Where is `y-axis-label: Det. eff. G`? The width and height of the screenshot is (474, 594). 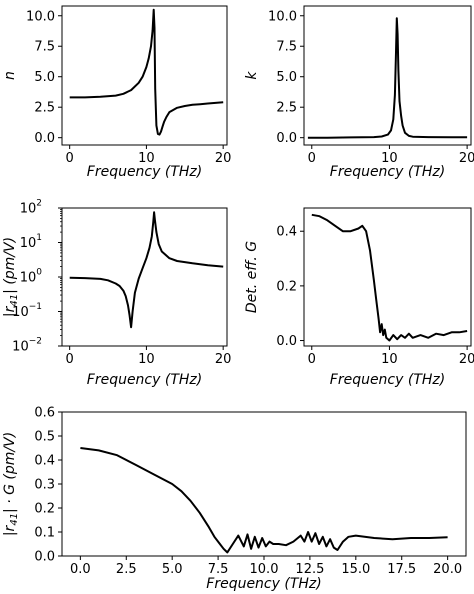
y-axis-label: Det. eff. G is located at coordinates (252, 277).